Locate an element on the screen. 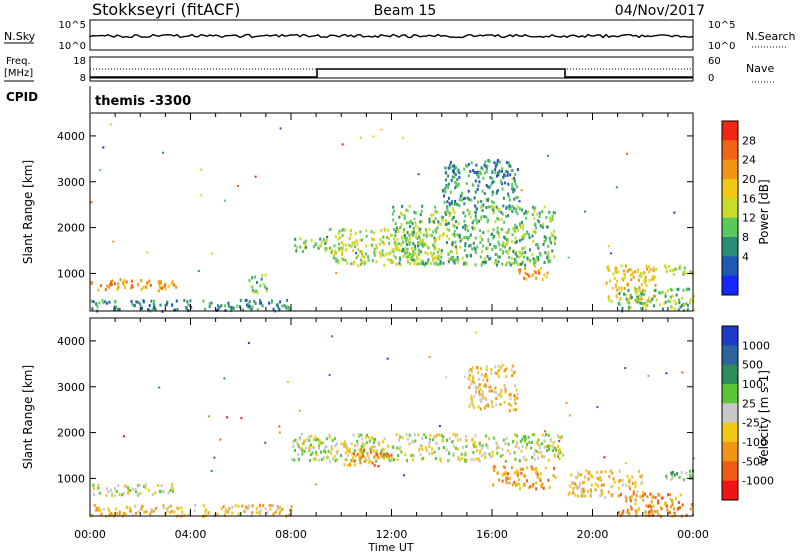  power-colorbar-segment is located at coordinates (730, 285).